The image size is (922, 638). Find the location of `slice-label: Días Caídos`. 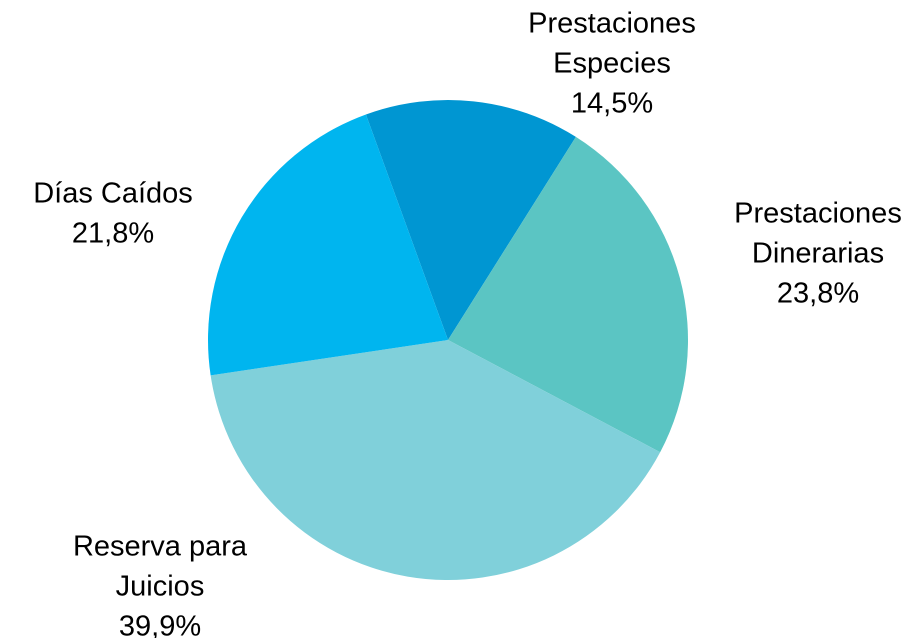

slice-label: Días Caídos is located at coordinates (113, 194).